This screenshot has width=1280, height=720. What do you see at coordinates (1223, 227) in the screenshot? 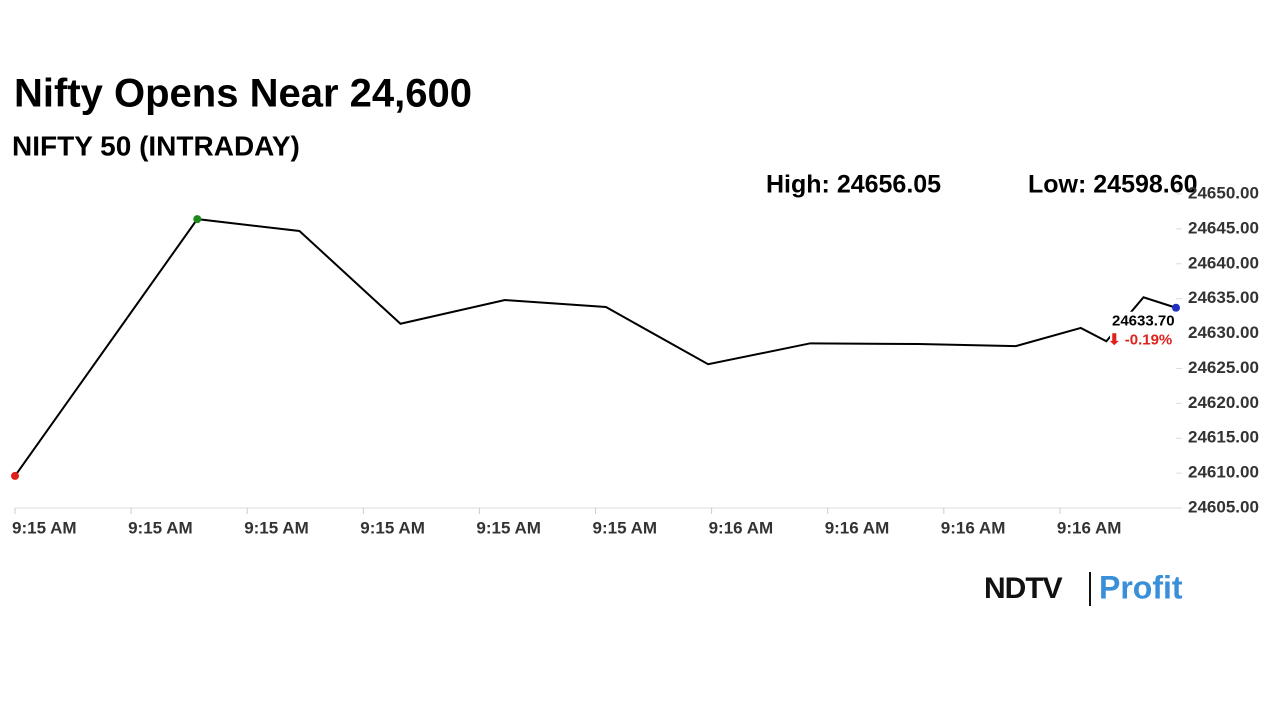
I see `y-tick-label: 24645.00` at bounding box center [1223, 227].